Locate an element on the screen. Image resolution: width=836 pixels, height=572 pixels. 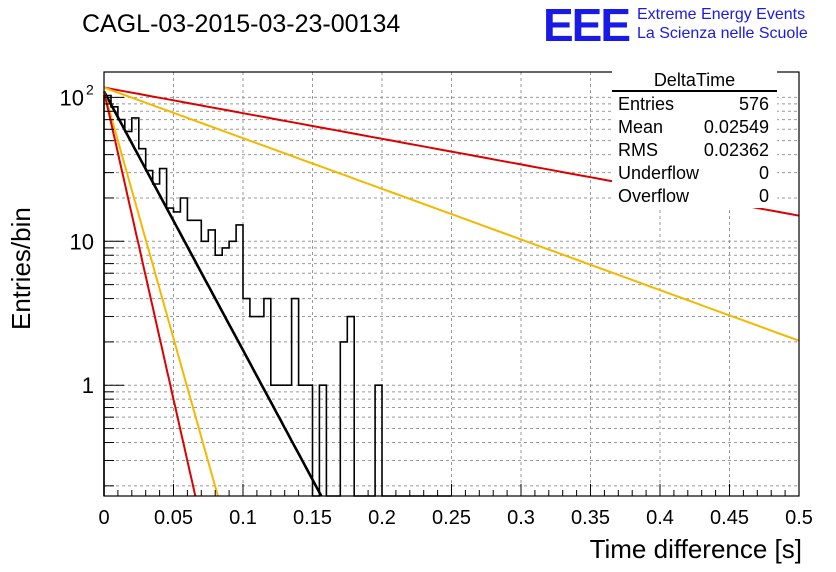
stats-label: RMS is located at coordinates (638, 150).